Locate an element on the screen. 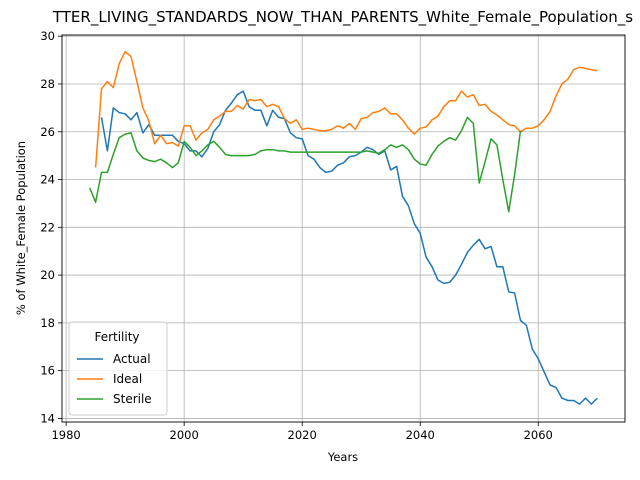  legend-label-sterile: Sterile is located at coordinates (132, 399).